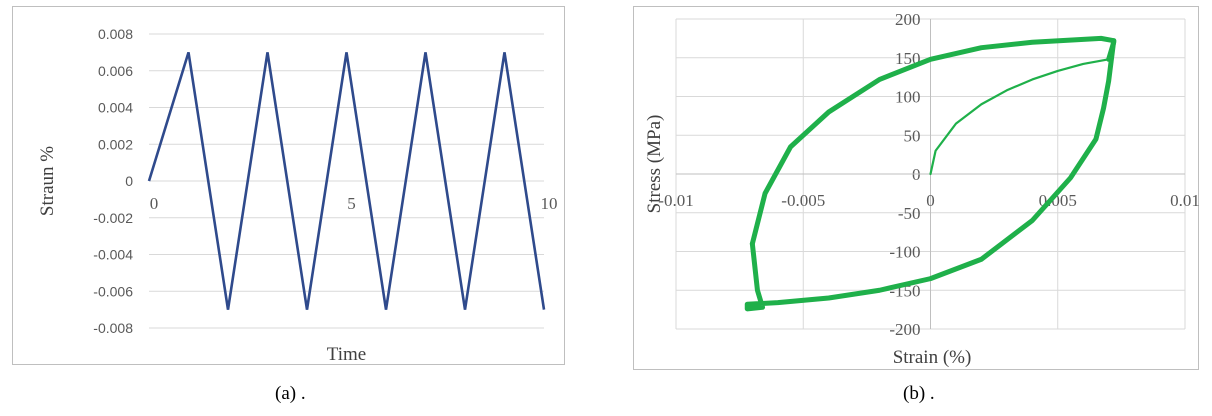 The image size is (1212, 416). What do you see at coordinates (113, 255) in the screenshot?
I see `y-tick-label: -0.004` at bounding box center [113, 255].